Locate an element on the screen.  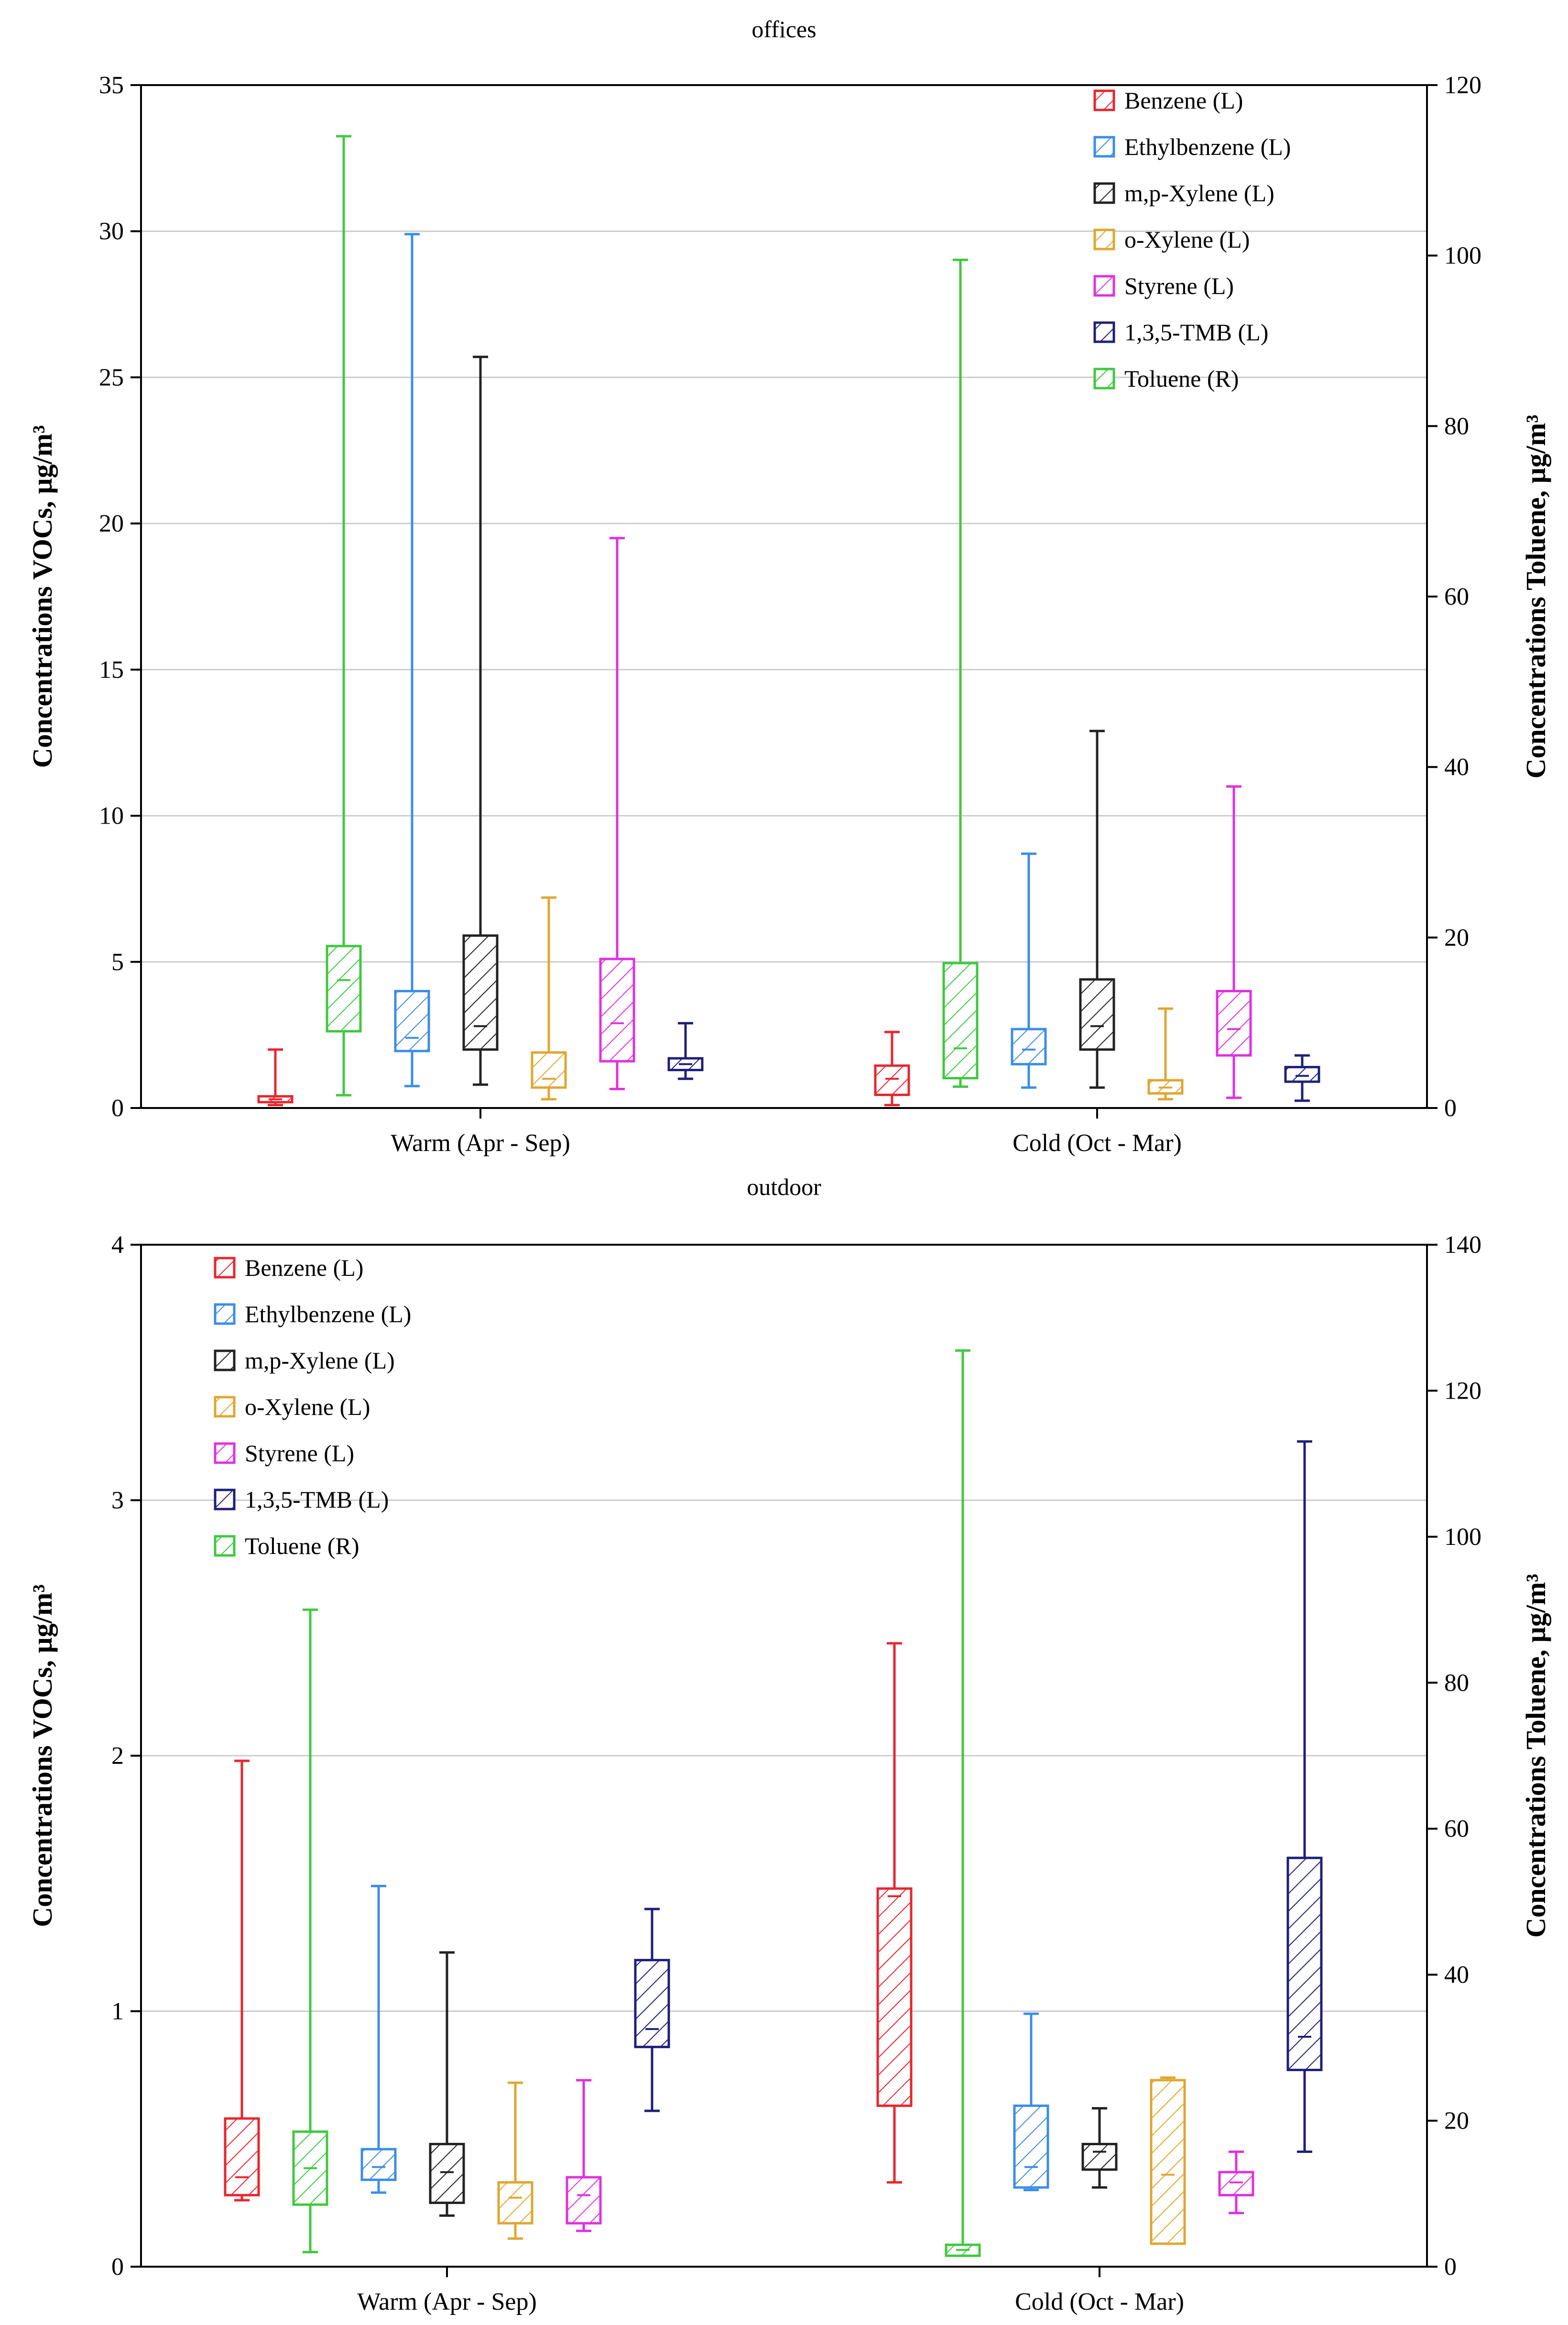
chart-title: offices is located at coordinates (783, 29).